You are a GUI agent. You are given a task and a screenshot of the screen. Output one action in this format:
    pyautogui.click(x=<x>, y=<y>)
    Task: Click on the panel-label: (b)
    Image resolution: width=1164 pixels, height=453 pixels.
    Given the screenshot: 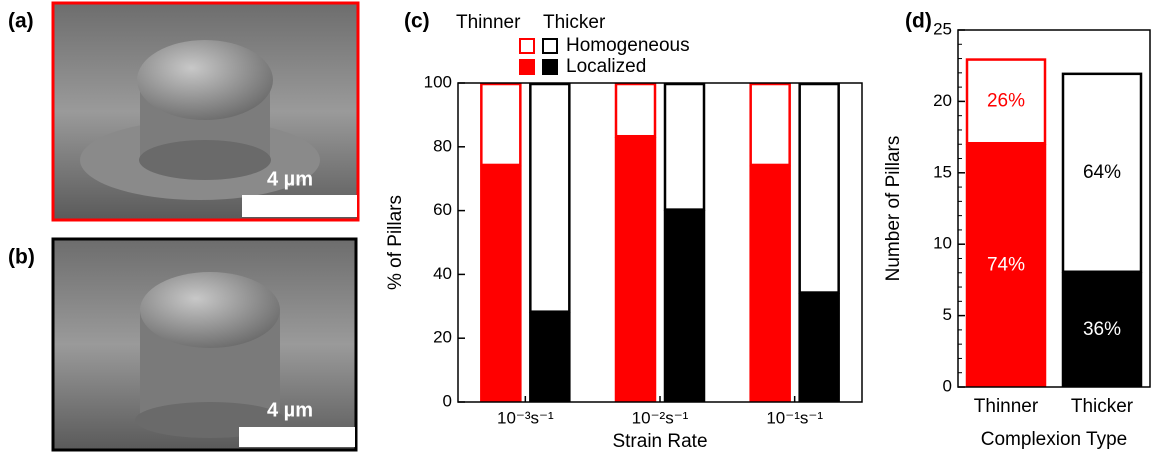 What is the action you would take?
    pyautogui.click(x=21, y=257)
    